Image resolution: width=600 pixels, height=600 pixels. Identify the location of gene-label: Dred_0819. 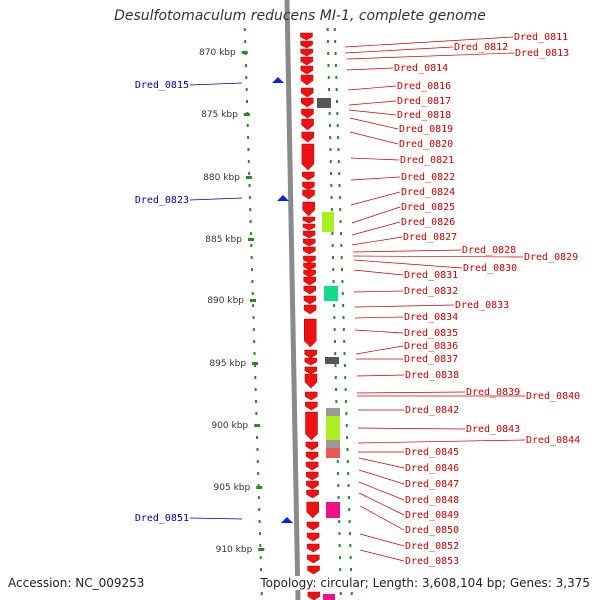
(426, 129).